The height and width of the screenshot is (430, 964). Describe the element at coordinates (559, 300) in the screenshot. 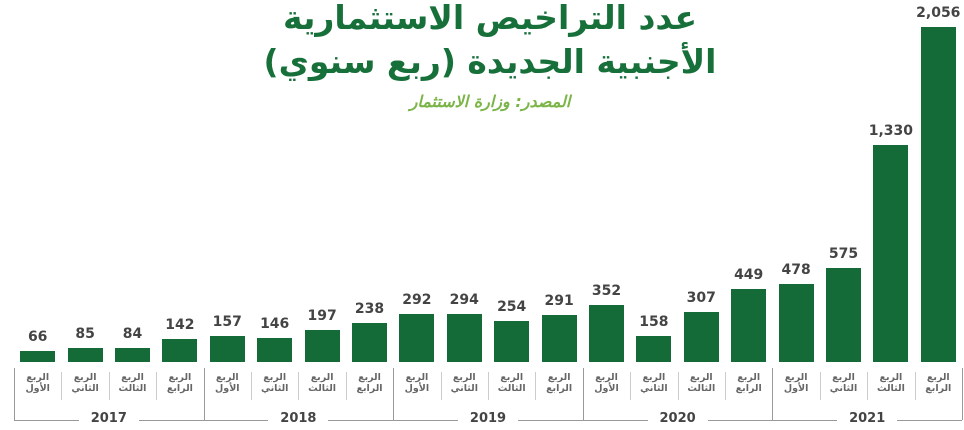

I see `data-label: 291` at that location.